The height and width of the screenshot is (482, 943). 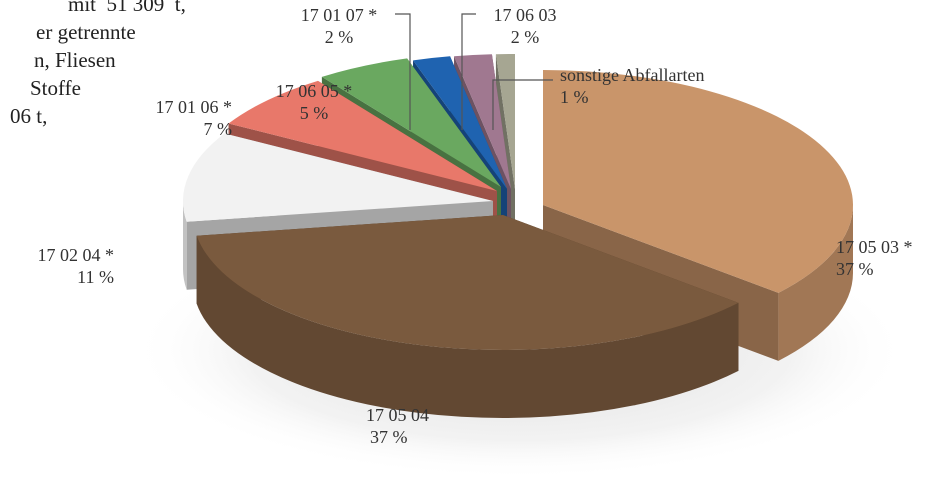 I want to click on slice-label-17-05-04: 17 05 04 37 %, so click(x=397, y=426).